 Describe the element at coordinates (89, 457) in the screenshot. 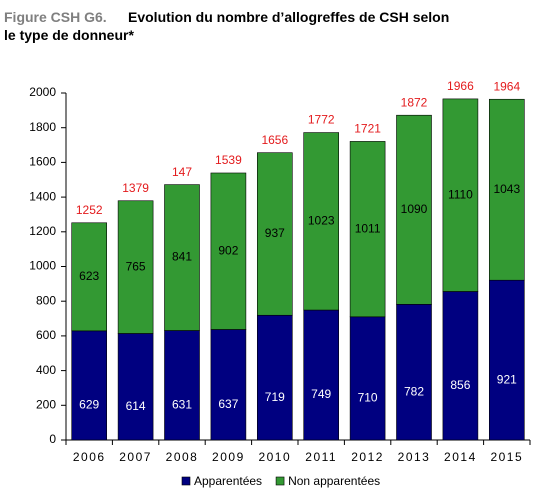

I see `x-tick-label: 2006` at that location.